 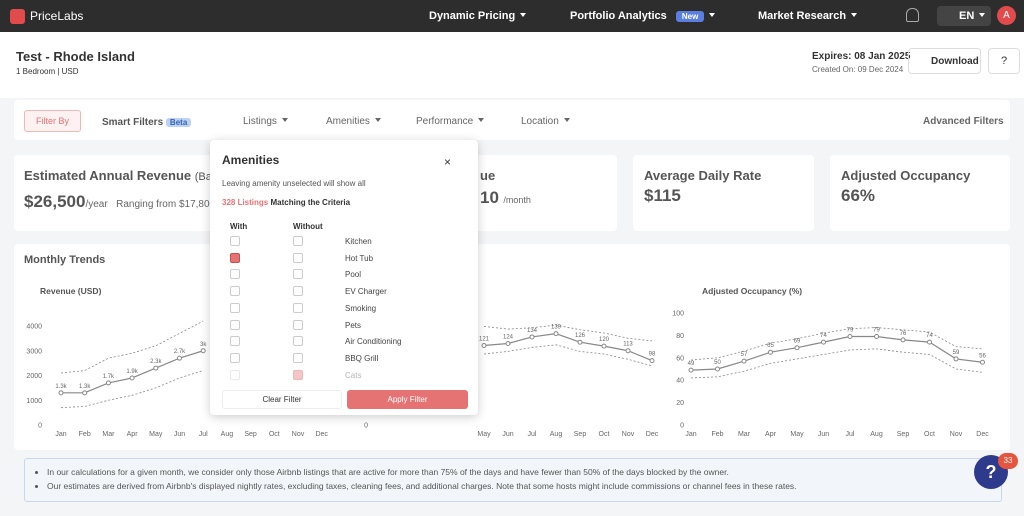 What do you see at coordinates (717, 363) in the screenshot?
I see `value-label: 50` at bounding box center [717, 363].